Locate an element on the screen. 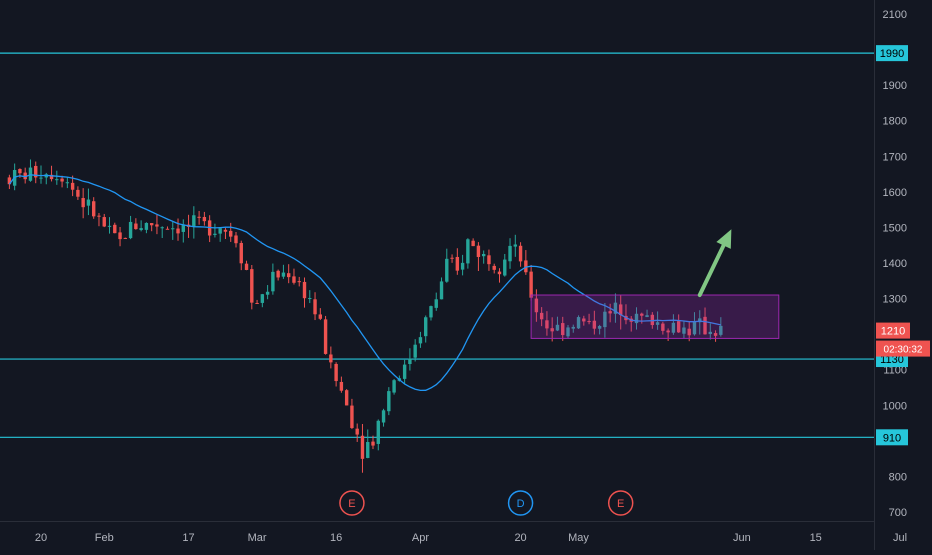 The height and width of the screenshot is (555, 932). event-marker-label: D is located at coordinates (521, 504).